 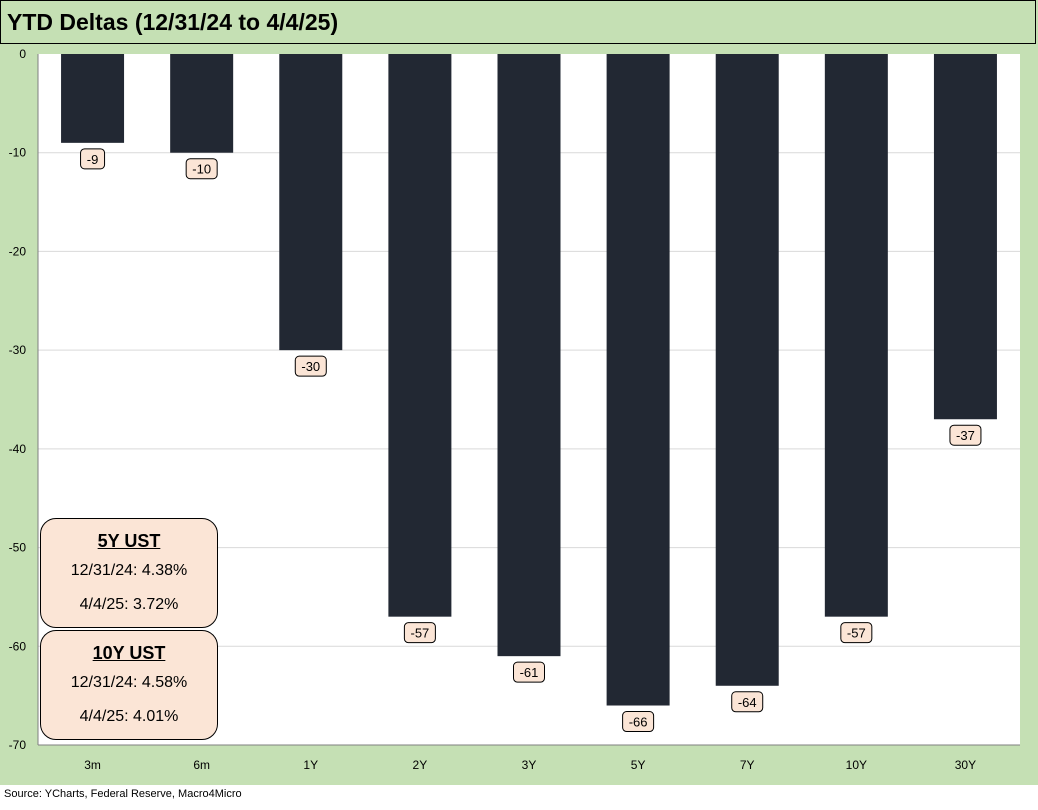 What do you see at coordinates (18, 646) in the screenshot?
I see `y-tick-label: -60` at bounding box center [18, 646].